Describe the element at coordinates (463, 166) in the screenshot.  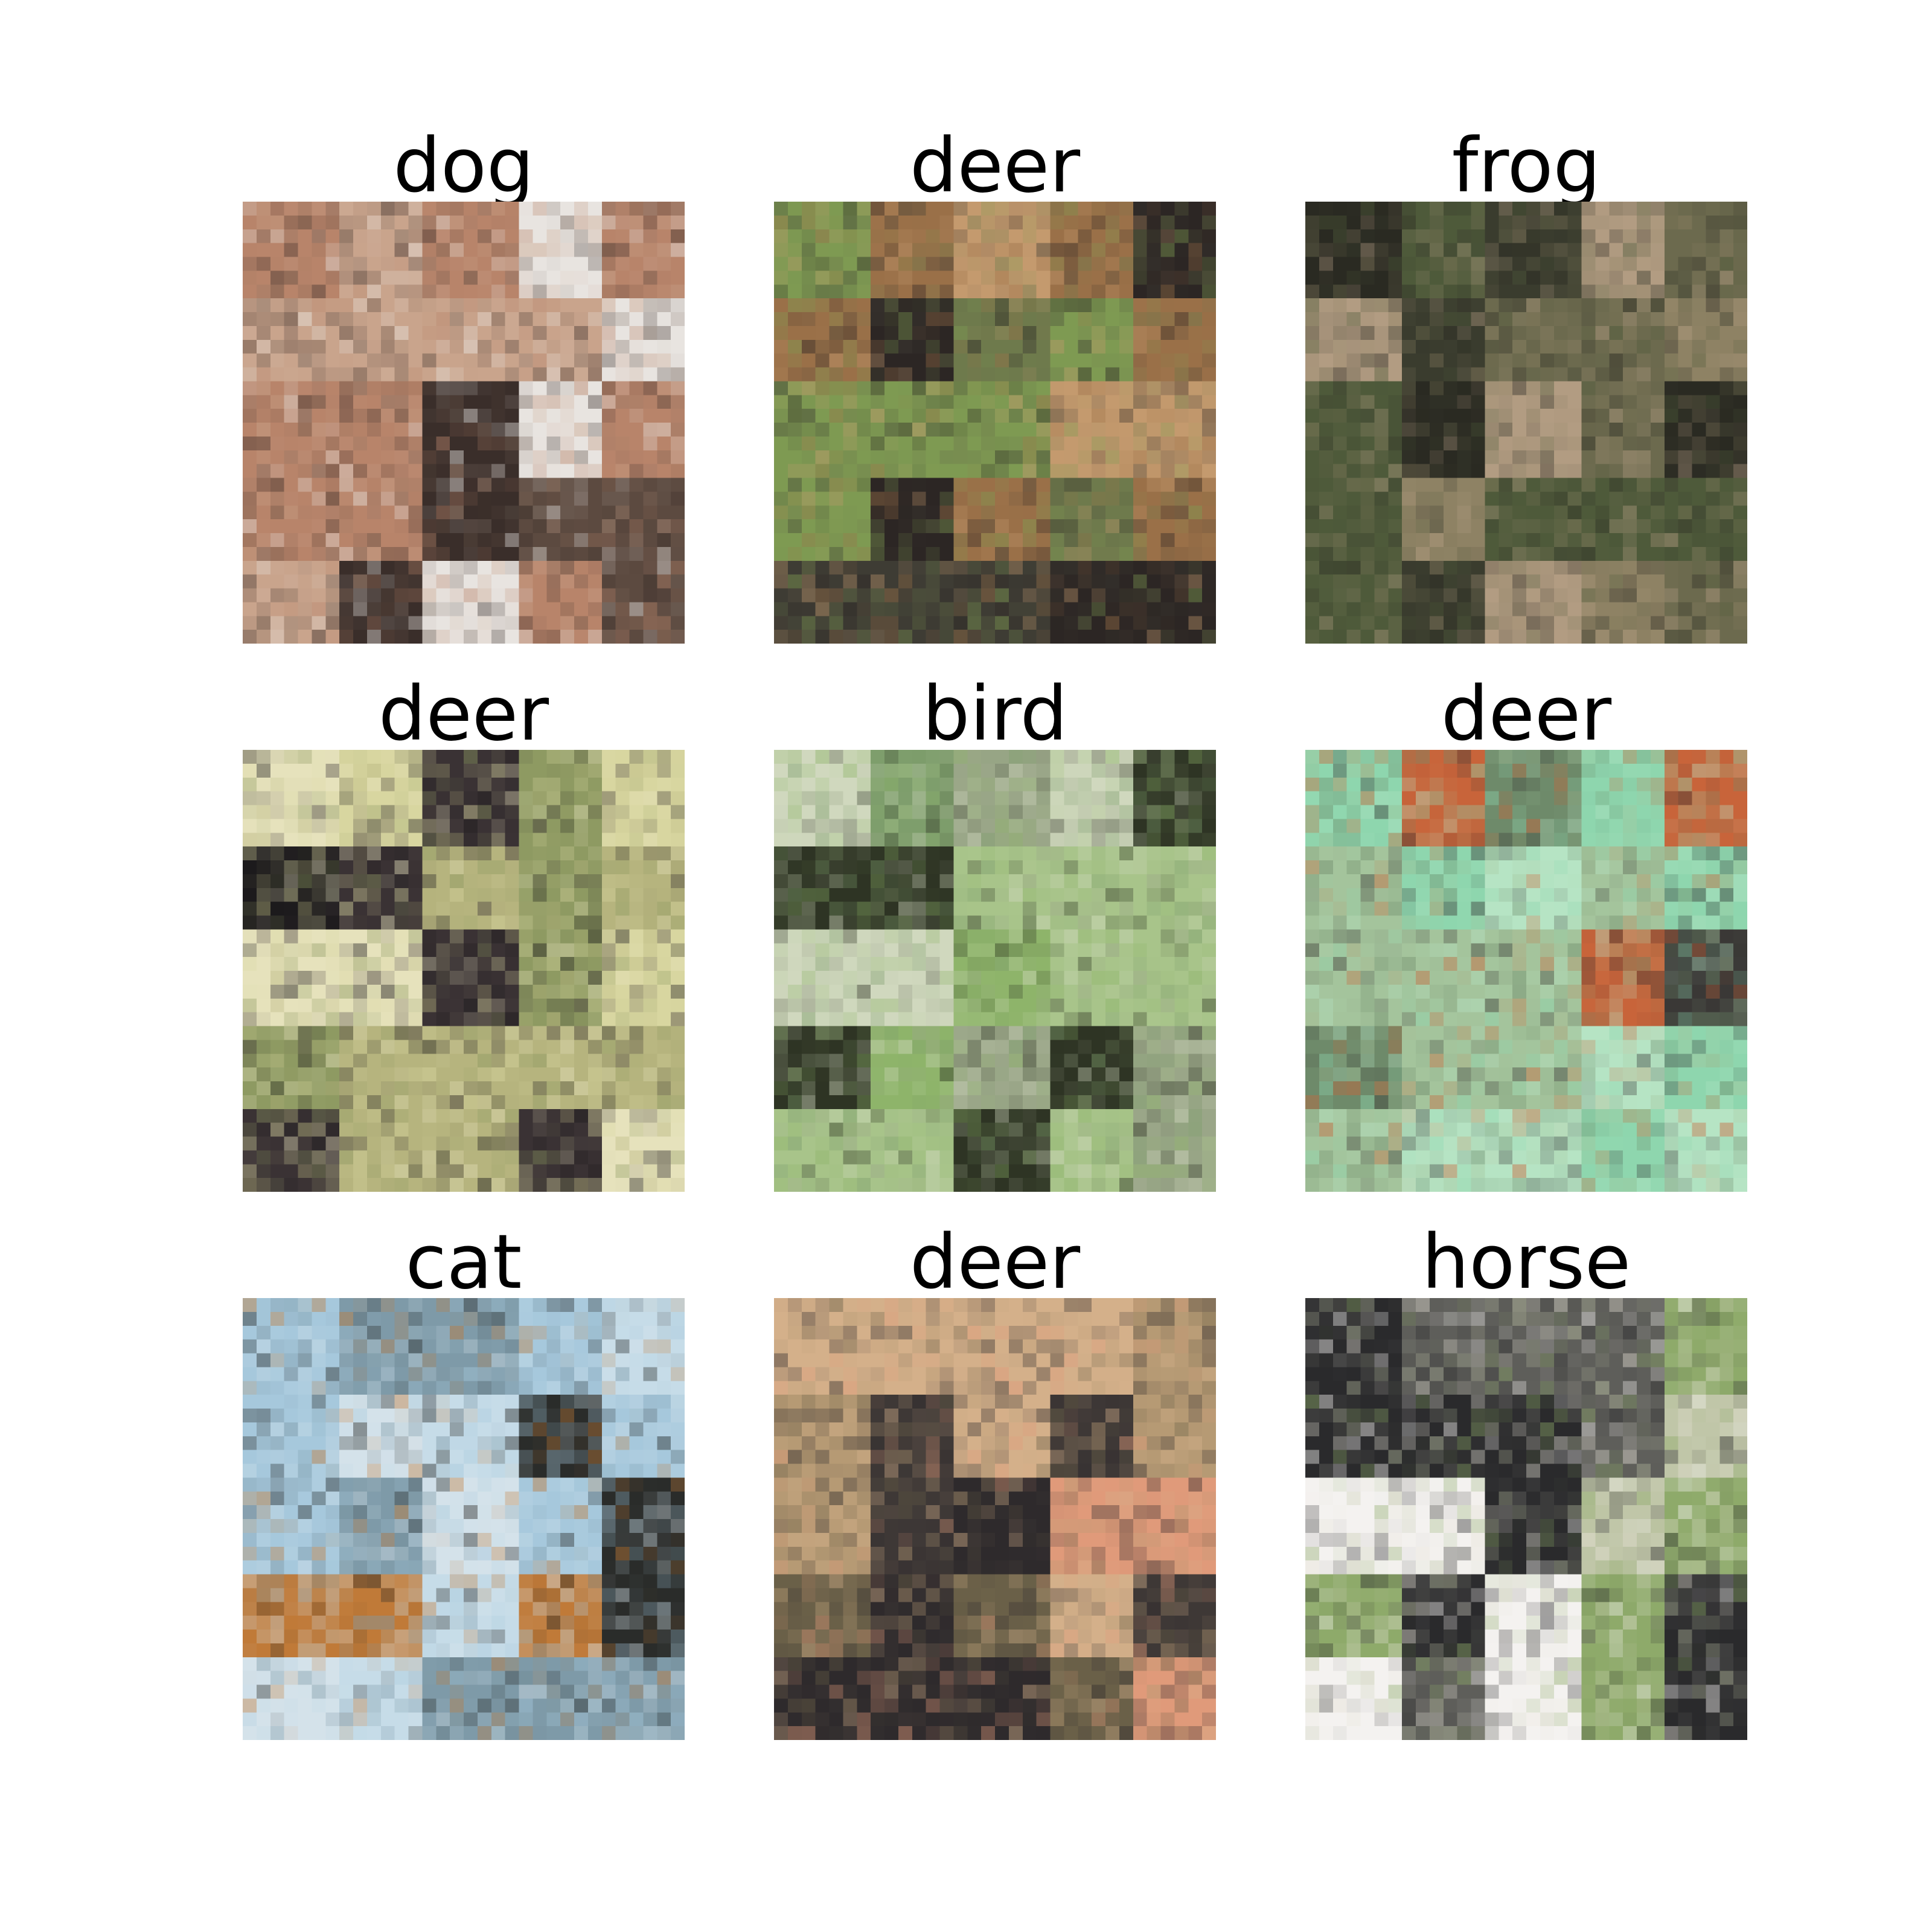
I see `panel-label: dog` at that location.